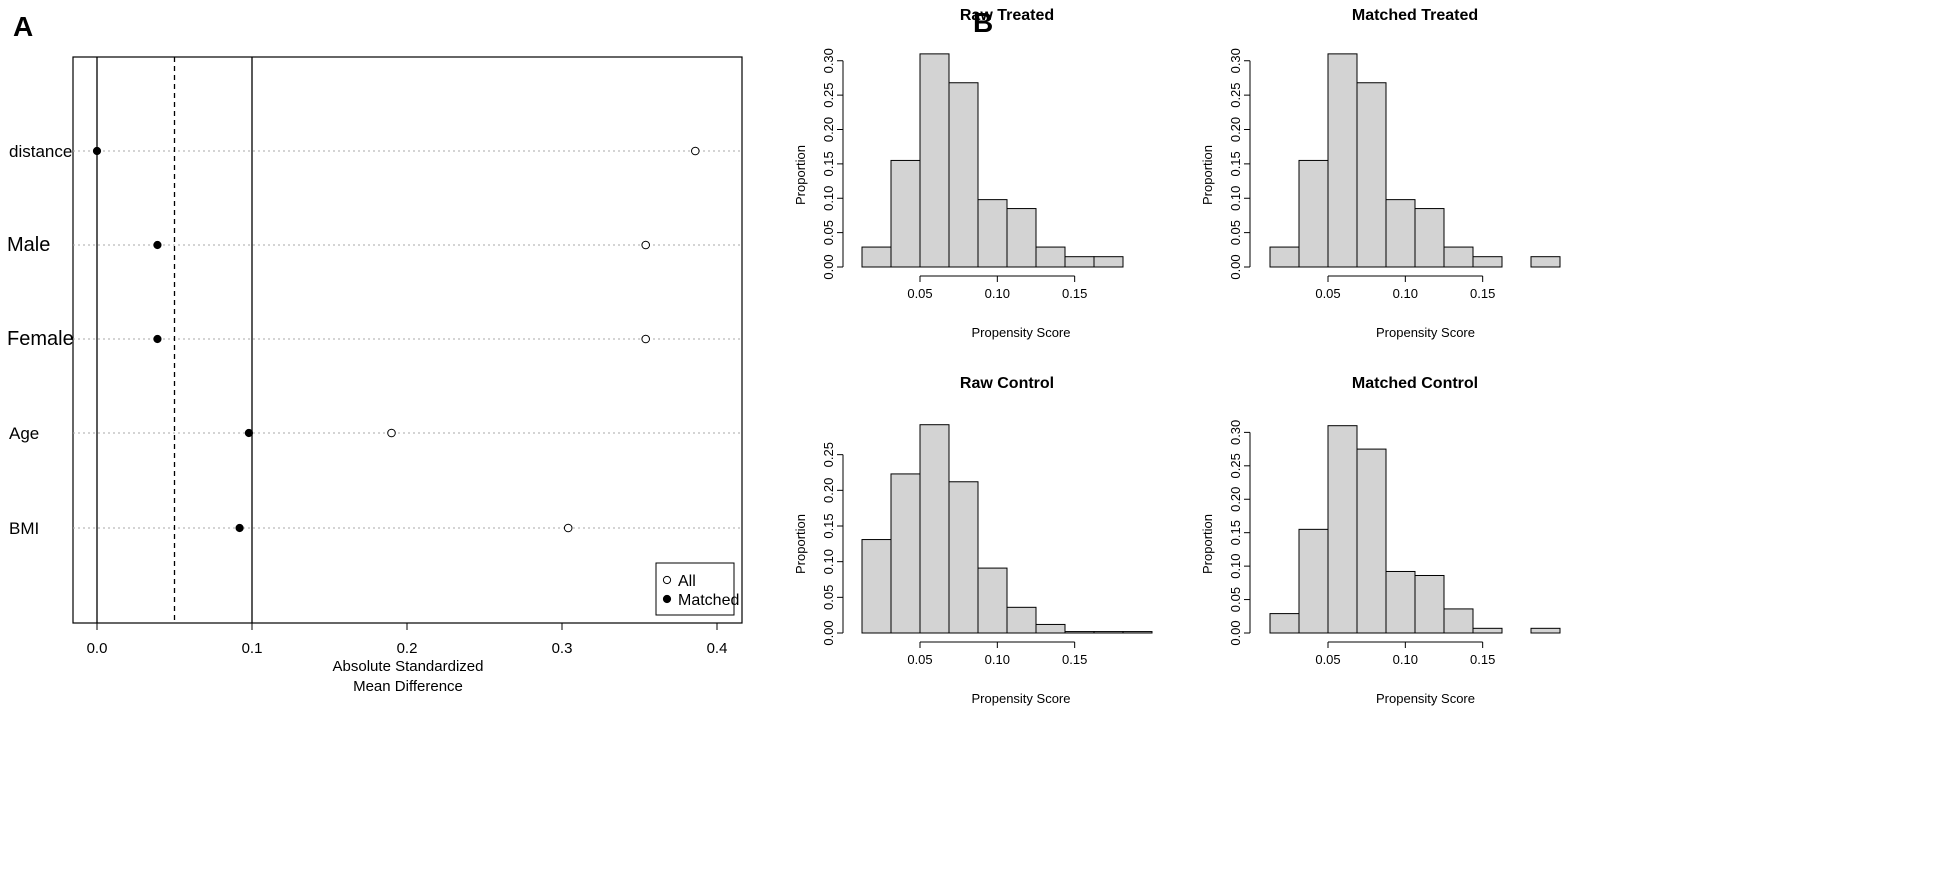  What do you see at coordinates (97, 648) in the screenshot?
I see `x-tick-label: 0.0` at bounding box center [97, 648].